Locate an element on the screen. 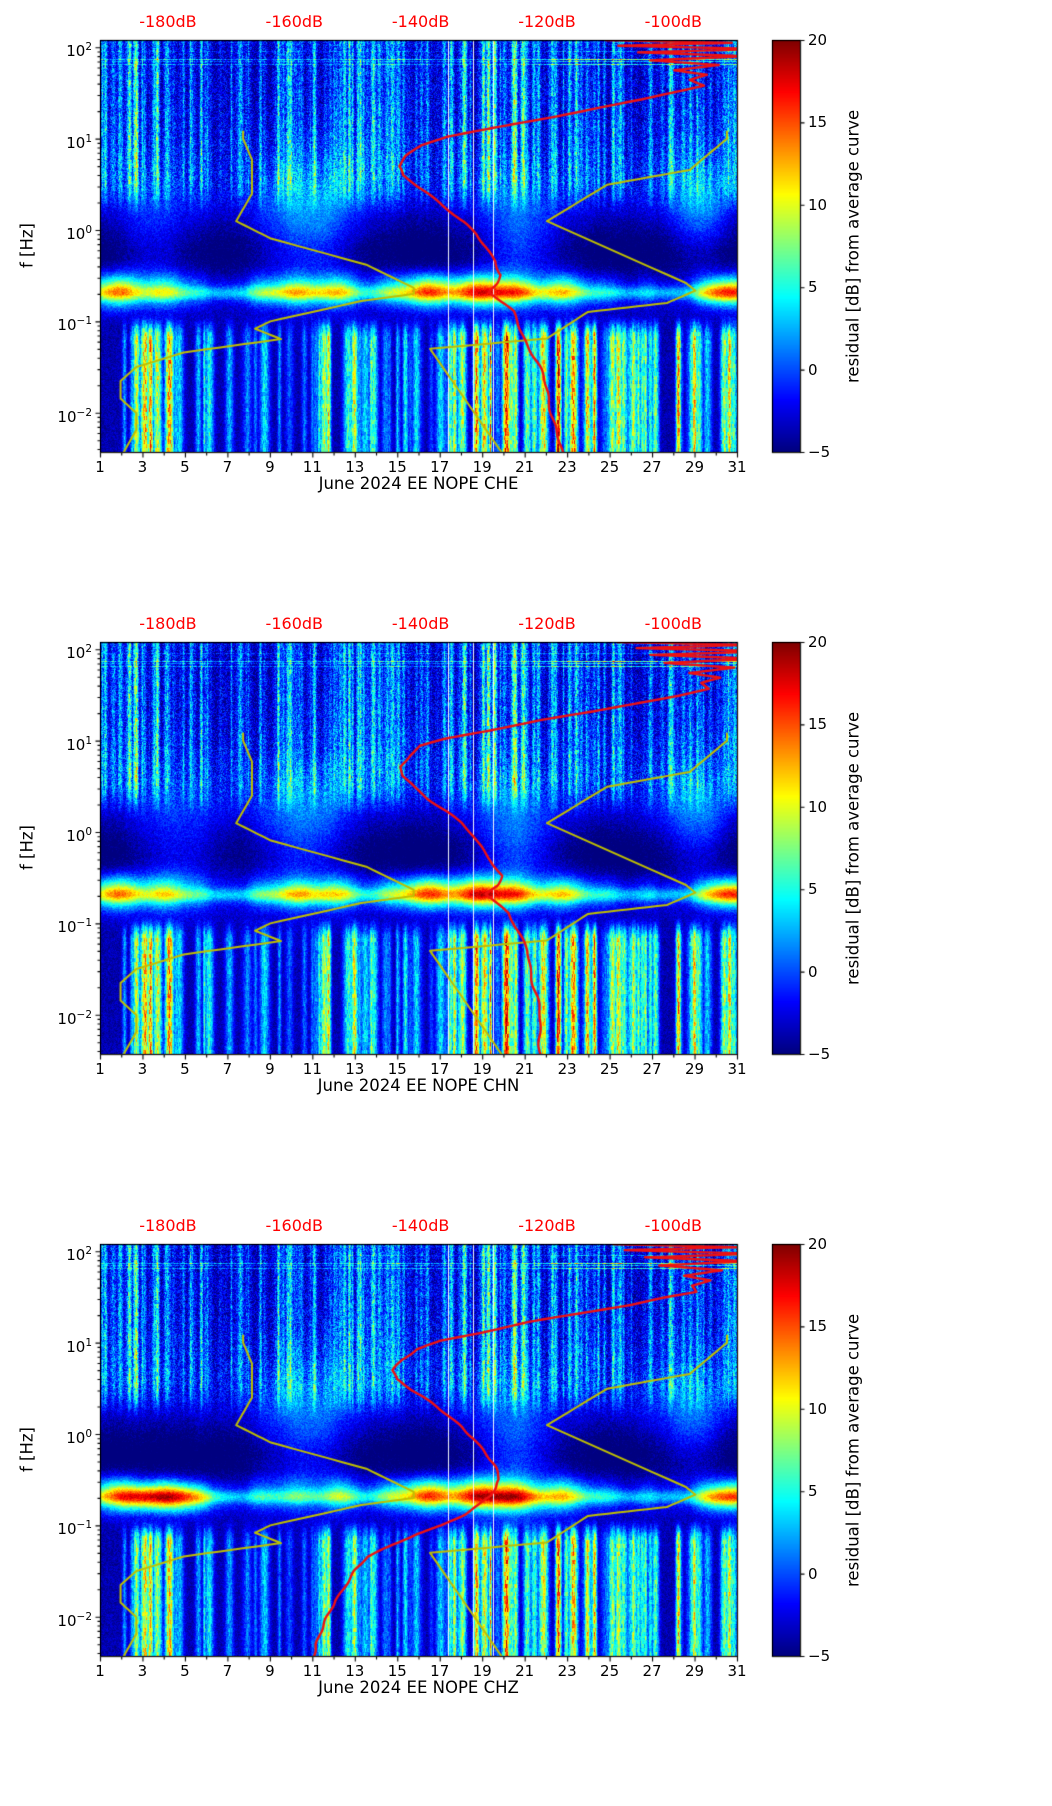  colorbar-tick-label: −5 is located at coordinates (819, 1656).